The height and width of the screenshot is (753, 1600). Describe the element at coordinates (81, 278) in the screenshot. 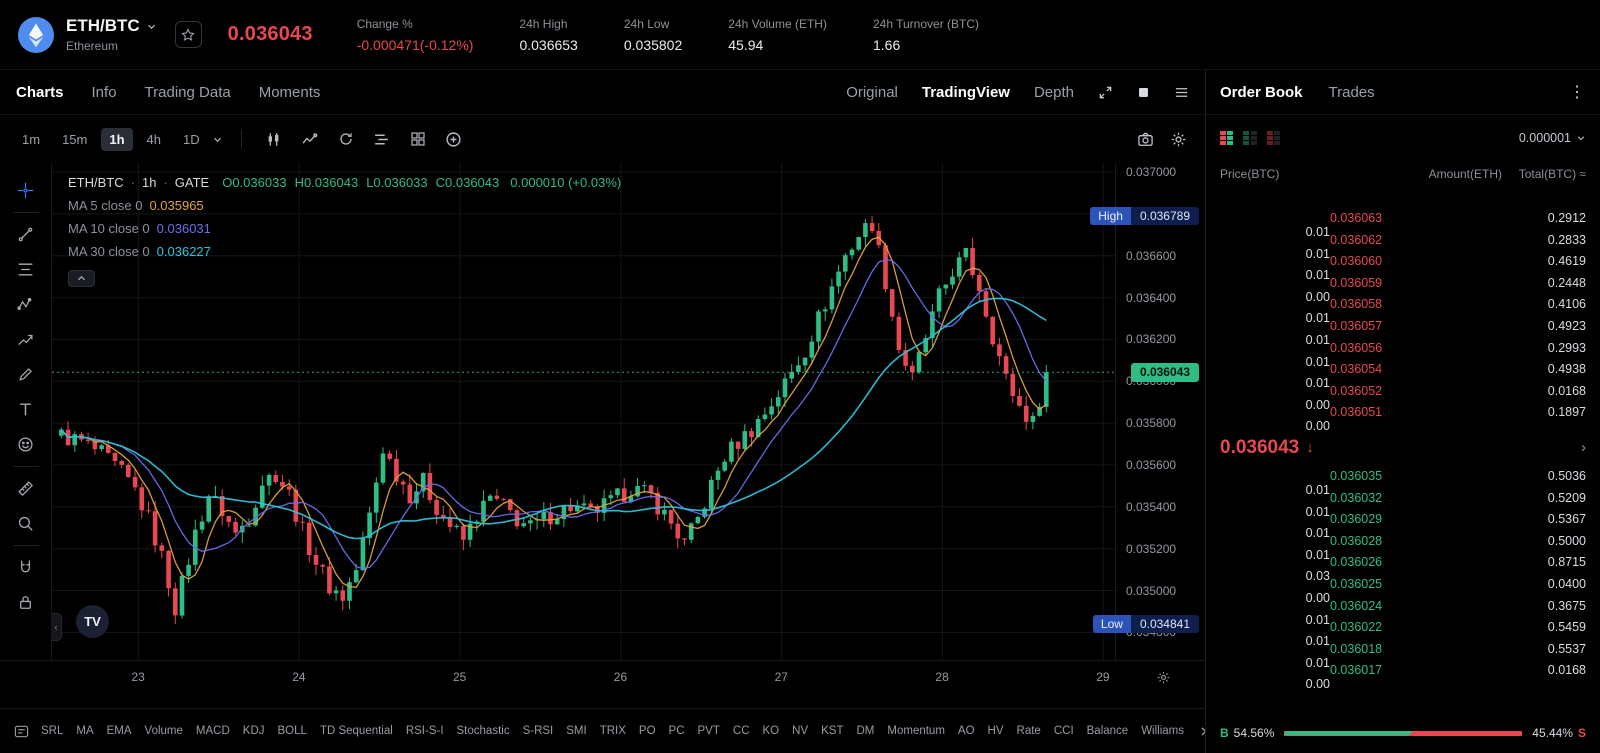

I see `legend-collapse-button` at that location.